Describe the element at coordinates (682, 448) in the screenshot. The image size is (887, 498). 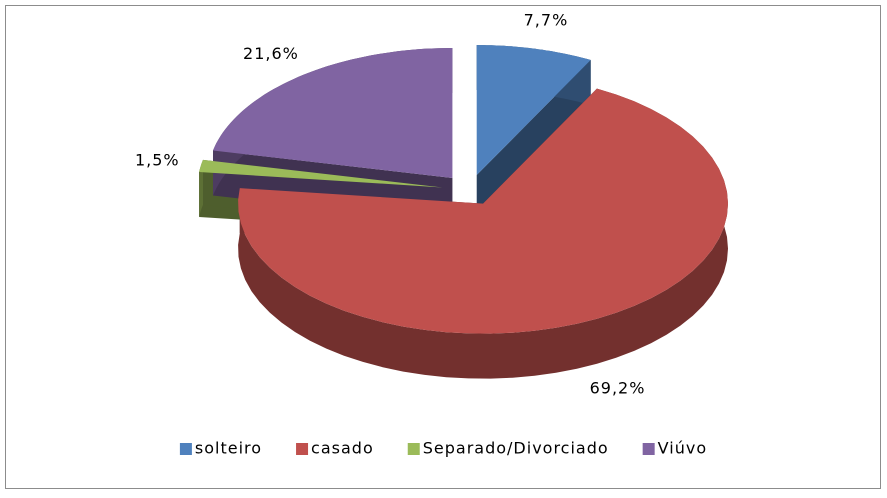
I see `legend-label: Viúvo` at that location.